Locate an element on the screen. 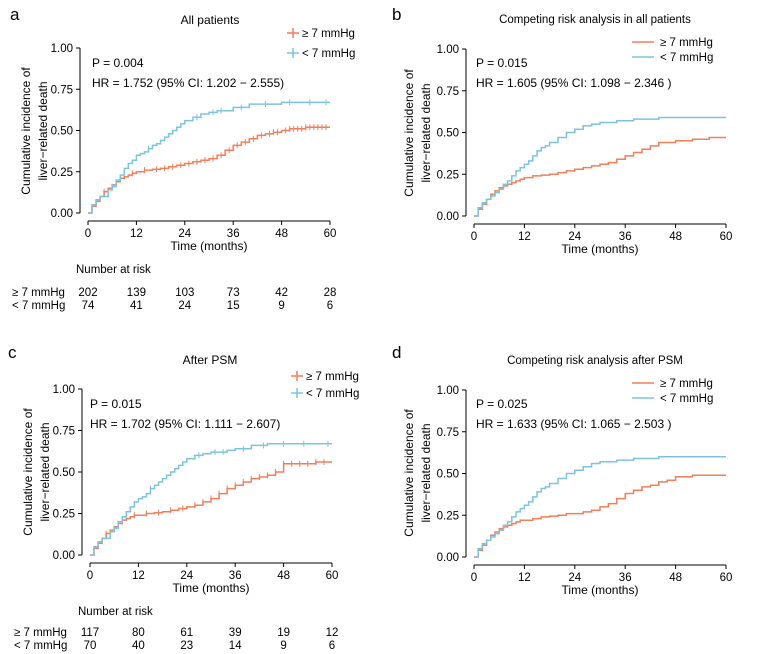 Image resolution: width=759 pixels, height=654 pixels. chart-title: Competing risk analysis in all patients is located at coordinates (595, 20).